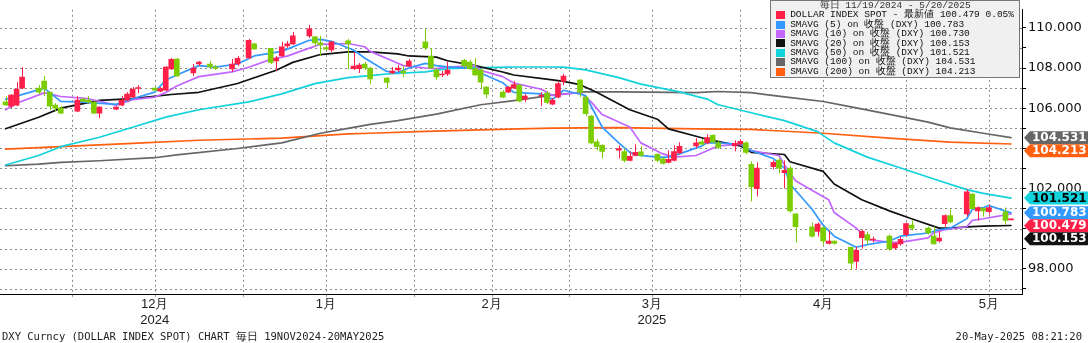 The width and height of the screenshot is (1090, 343). What do you see at coordinates (1059, 197) in the screenshot?
I see `annotation: 101.521` at bounding box center [1059, 197].